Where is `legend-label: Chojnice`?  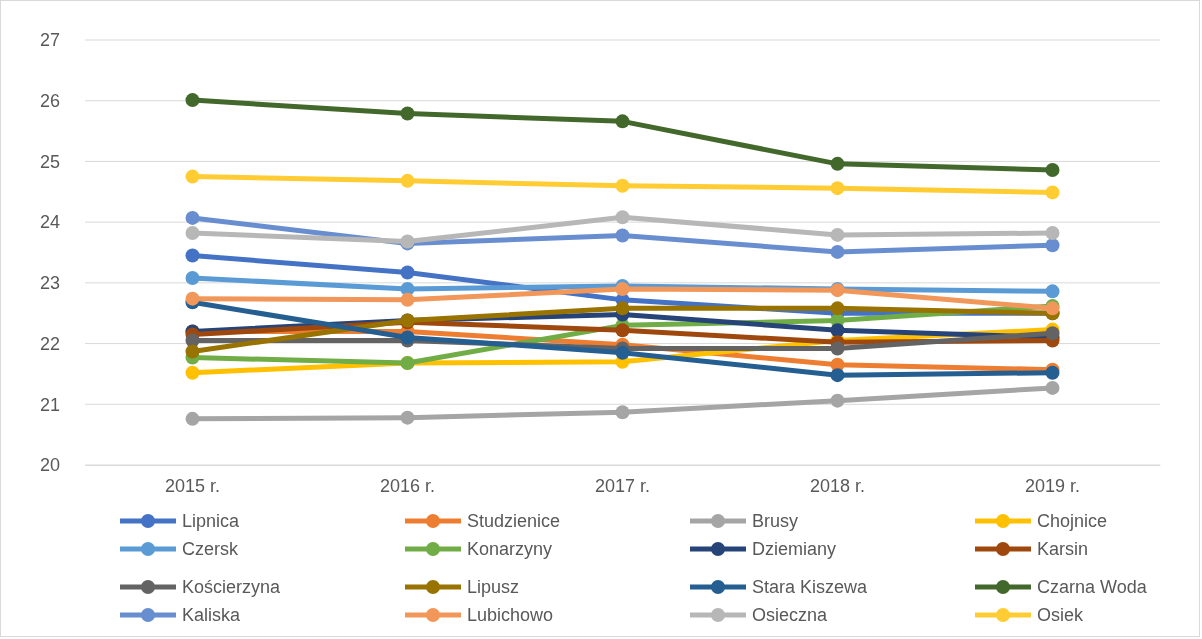 legend-label: Chojnice is located at coordinates (1072, 521).